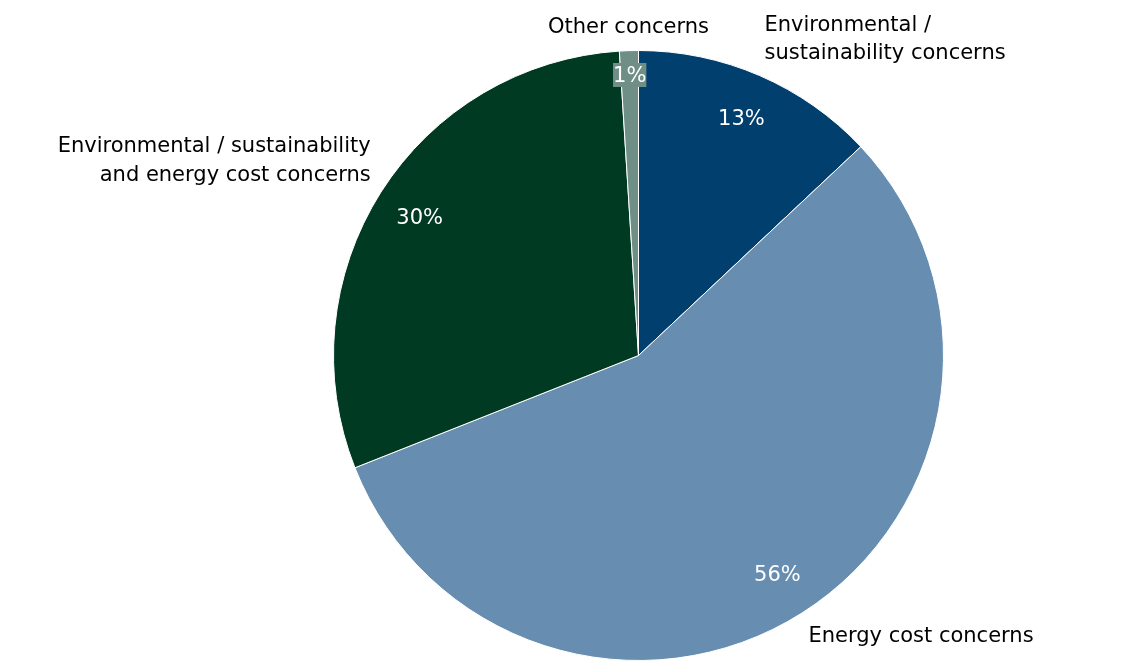 The image size is (1122, 670). I want to click on data-label: 30%, so click(419, 216).